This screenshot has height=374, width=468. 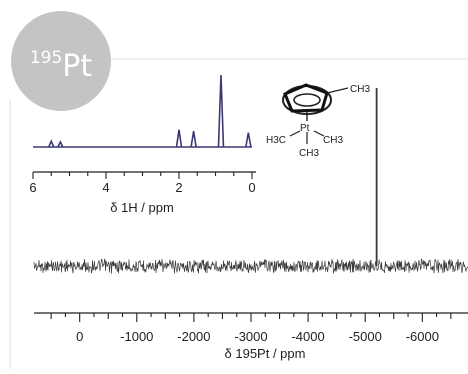 What do you see at coordinates (265, 353) in the screenshot?
I see `main-axis-title: δ 195Pt / ppm` at bounding box center [265, 353].